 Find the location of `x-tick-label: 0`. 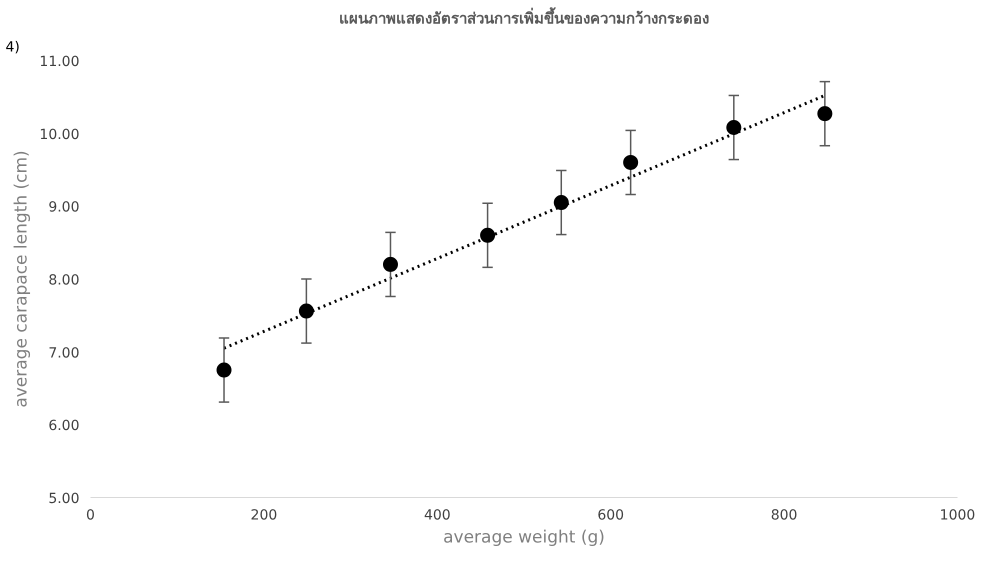

x-tick-label: 0 is located at coordinates (90, 516).